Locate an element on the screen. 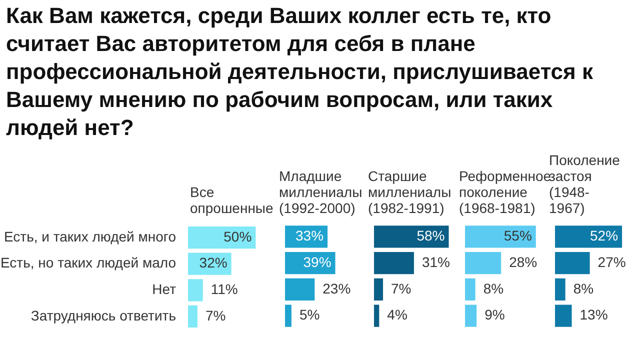  data-label: 55% is located at coordinates (518, 236).